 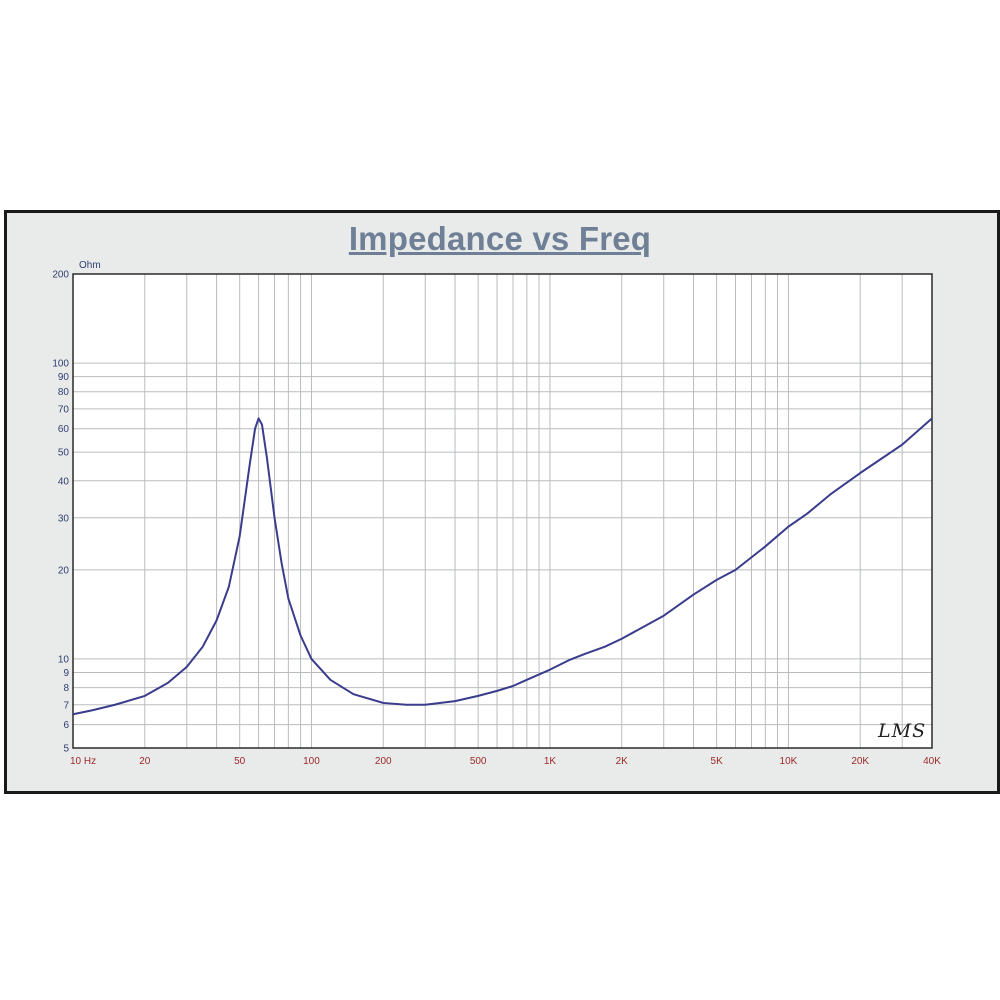 What do you see at coordinates (66, 749) in the screenshot?
I see `y-tick-label: 5` at bounding box center [66, 749].